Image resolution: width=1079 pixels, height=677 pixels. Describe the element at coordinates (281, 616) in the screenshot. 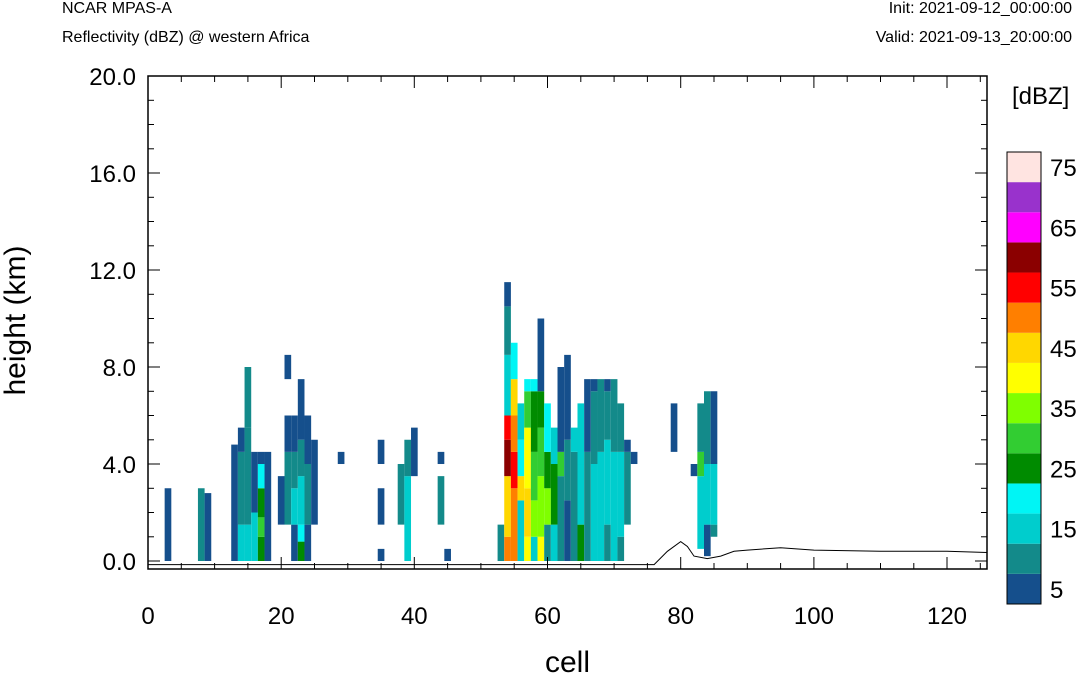

I see `x-tick-label: 20` at that location.